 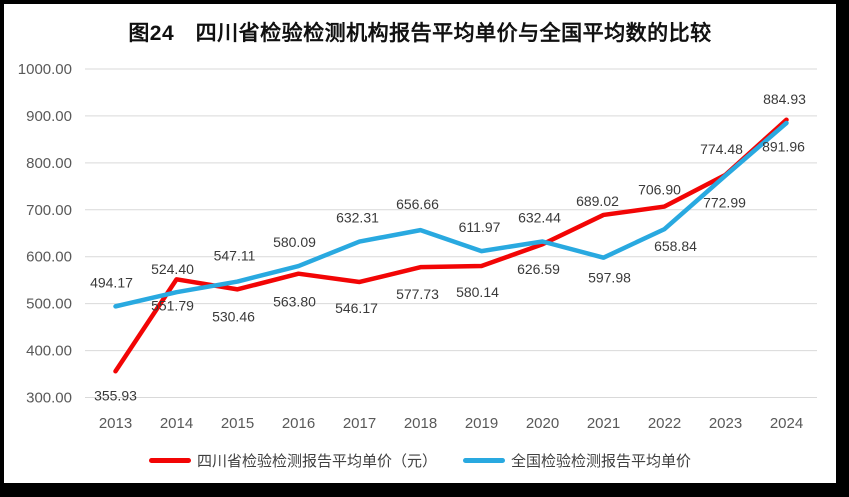 I want to click on legend-marker-sichuan, so click(x=169, y=460).